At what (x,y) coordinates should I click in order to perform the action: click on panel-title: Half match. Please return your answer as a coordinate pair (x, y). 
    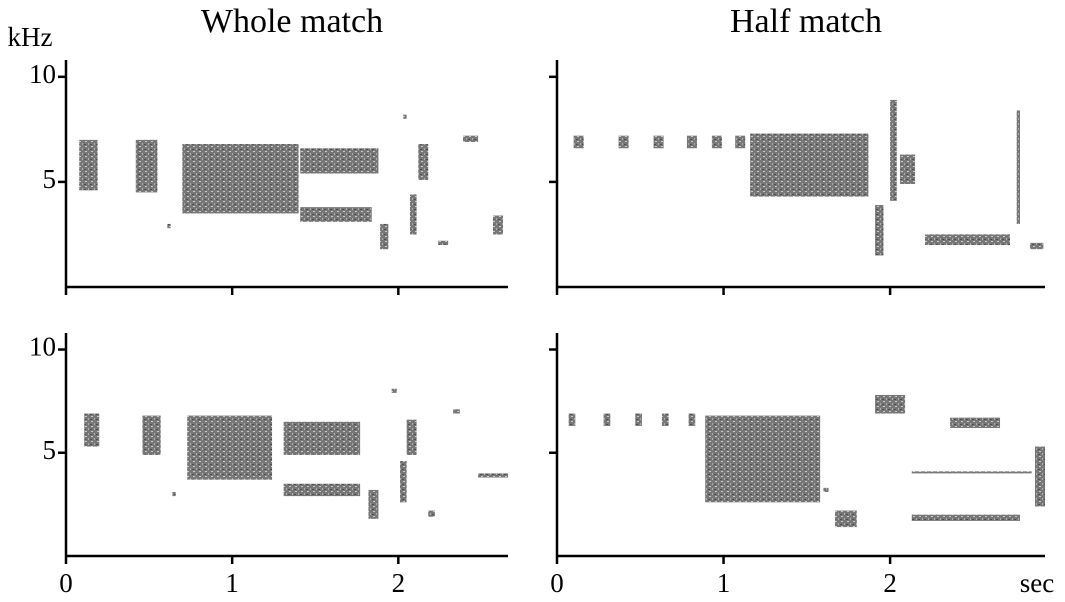
    Looking at the image, I should click on (806, 21).